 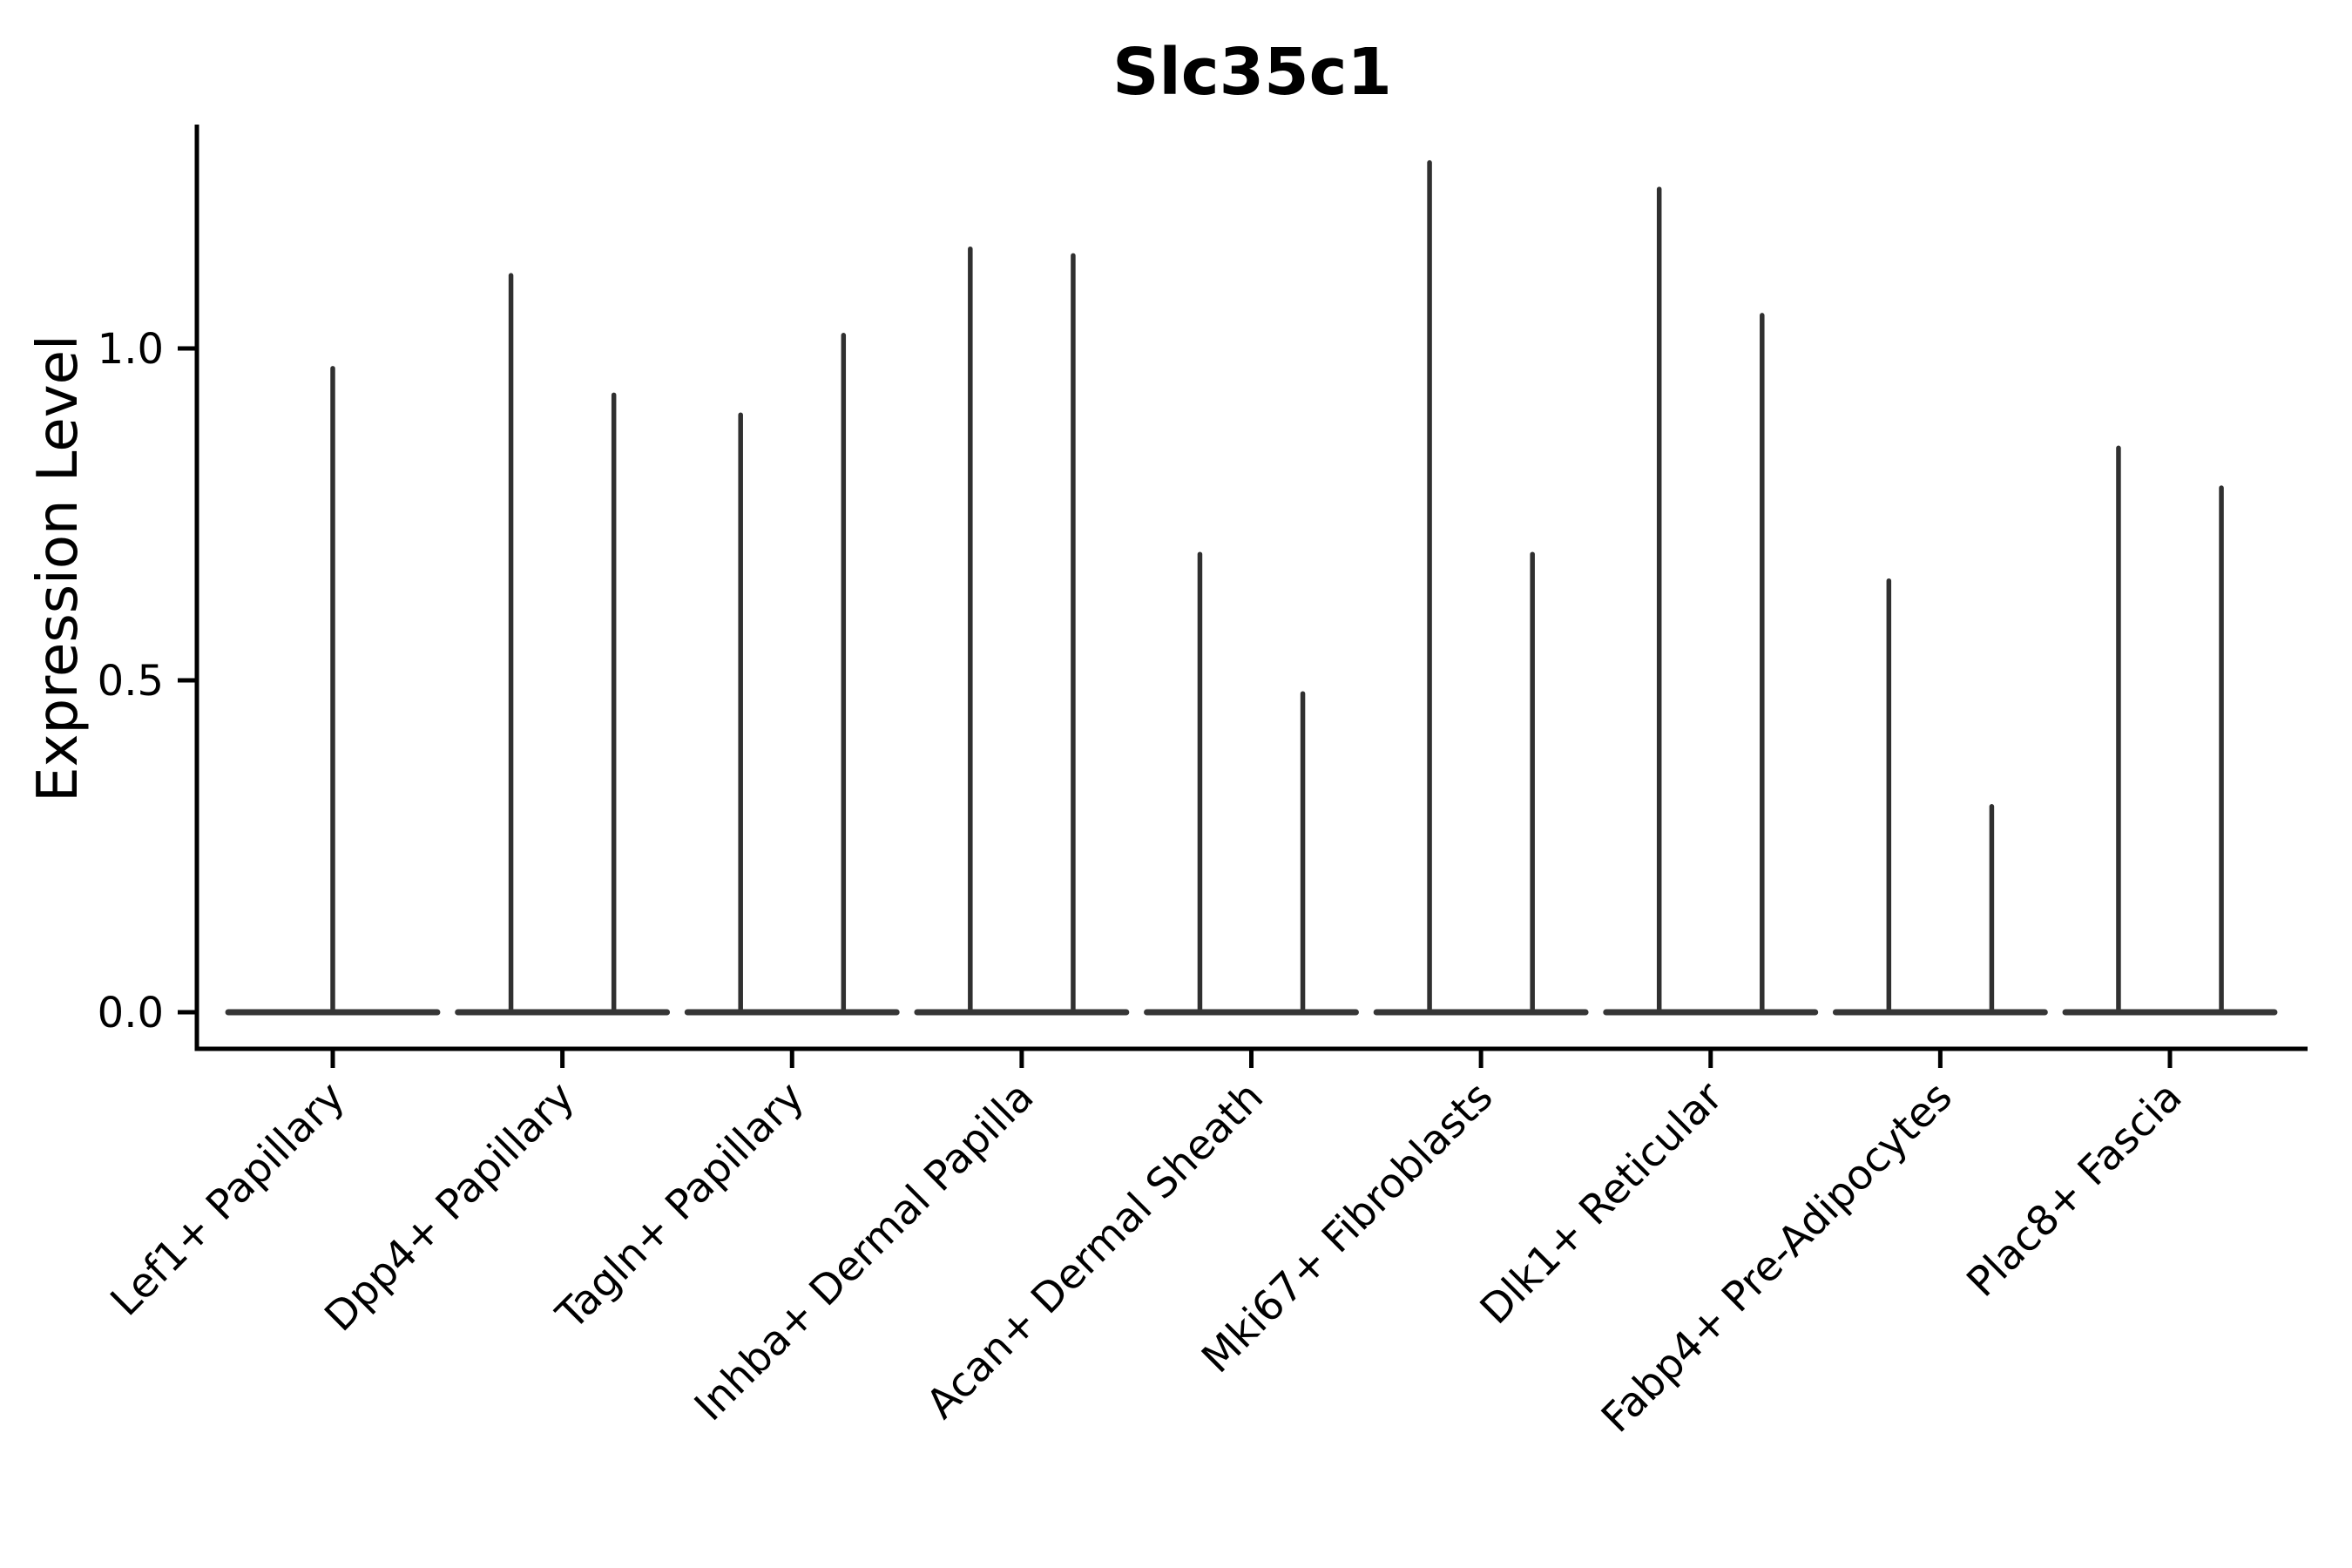 What do you see at coordinates (58, 569) in the screenshot?
I see `y-axis-label: Expression Level` at bounding box center [58, 569].